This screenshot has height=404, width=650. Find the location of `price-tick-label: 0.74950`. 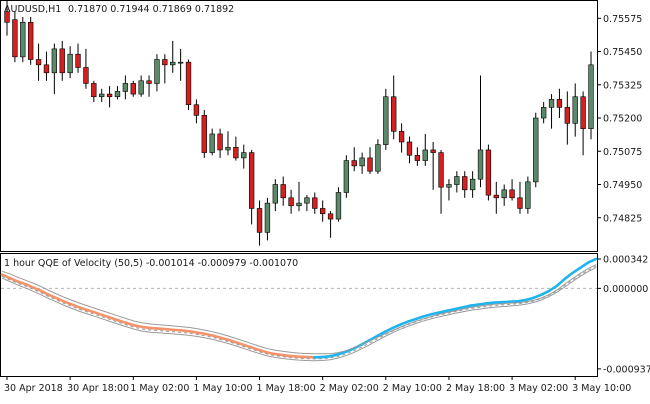

price-tick-label: 0.74950 is located at coordinates (622, 185).